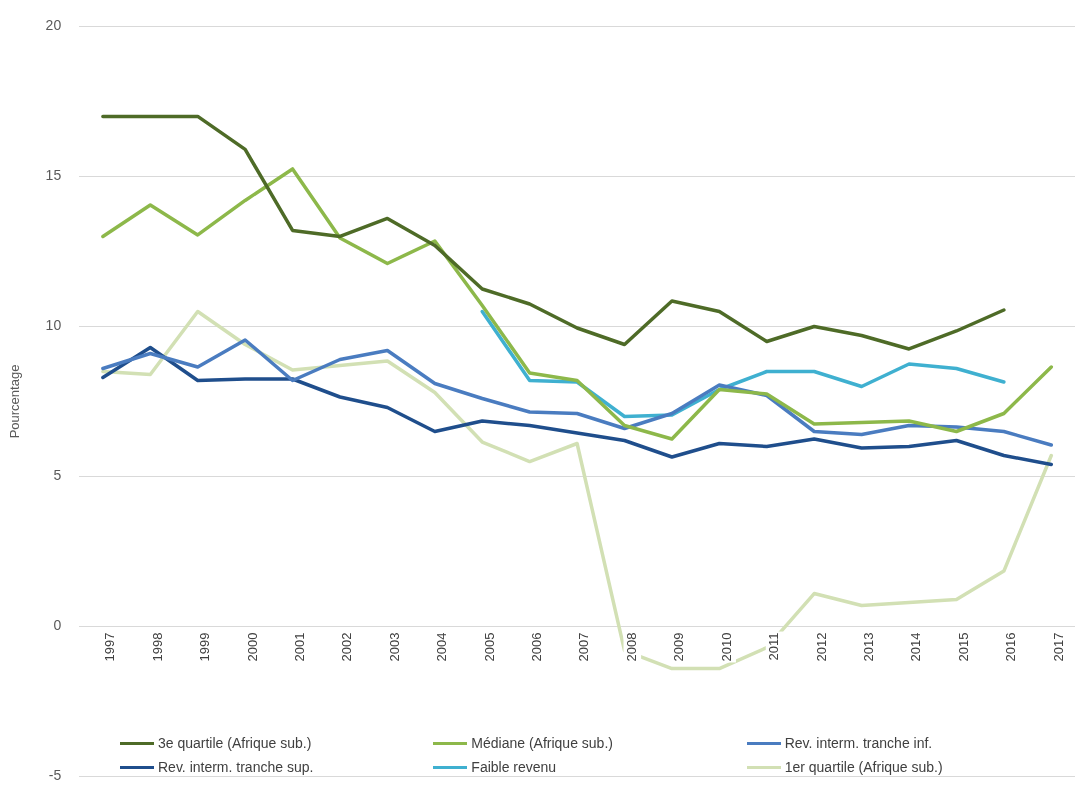 The height and width of the screenshot is (803, 1081). Describe the element at coordinates (205, 647) in the screenshot. I see `x-tick-label: 1999` at that location.